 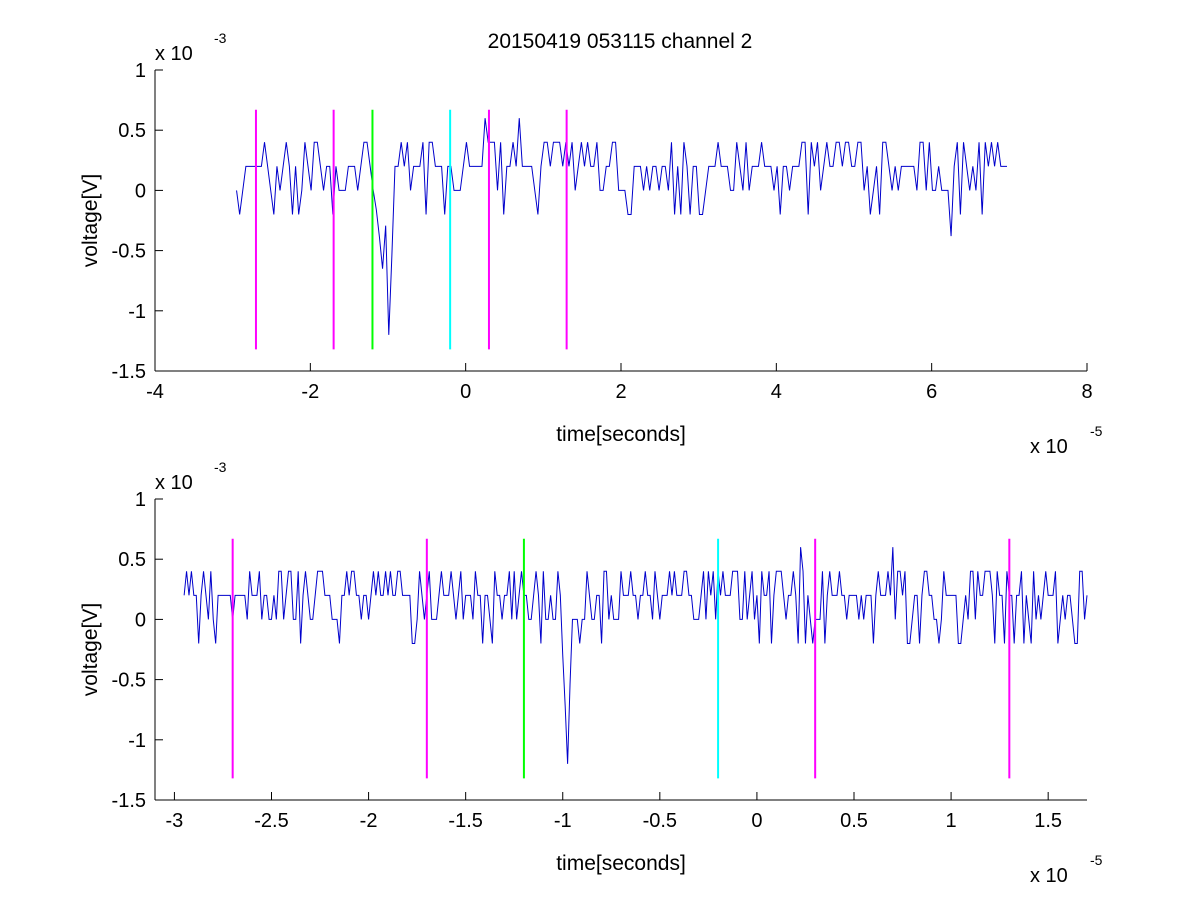 I want to click on x-tick-label: -3, so click(x=175, y=821).